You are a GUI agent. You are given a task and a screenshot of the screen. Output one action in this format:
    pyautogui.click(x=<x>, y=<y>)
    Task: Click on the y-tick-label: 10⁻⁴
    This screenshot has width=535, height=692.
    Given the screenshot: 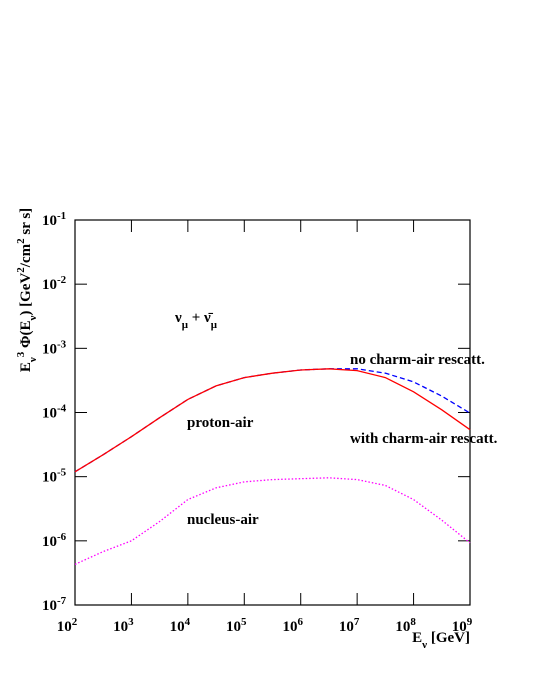 What is the action you would take?
    pyautogui.click(x=54, y=412)
    